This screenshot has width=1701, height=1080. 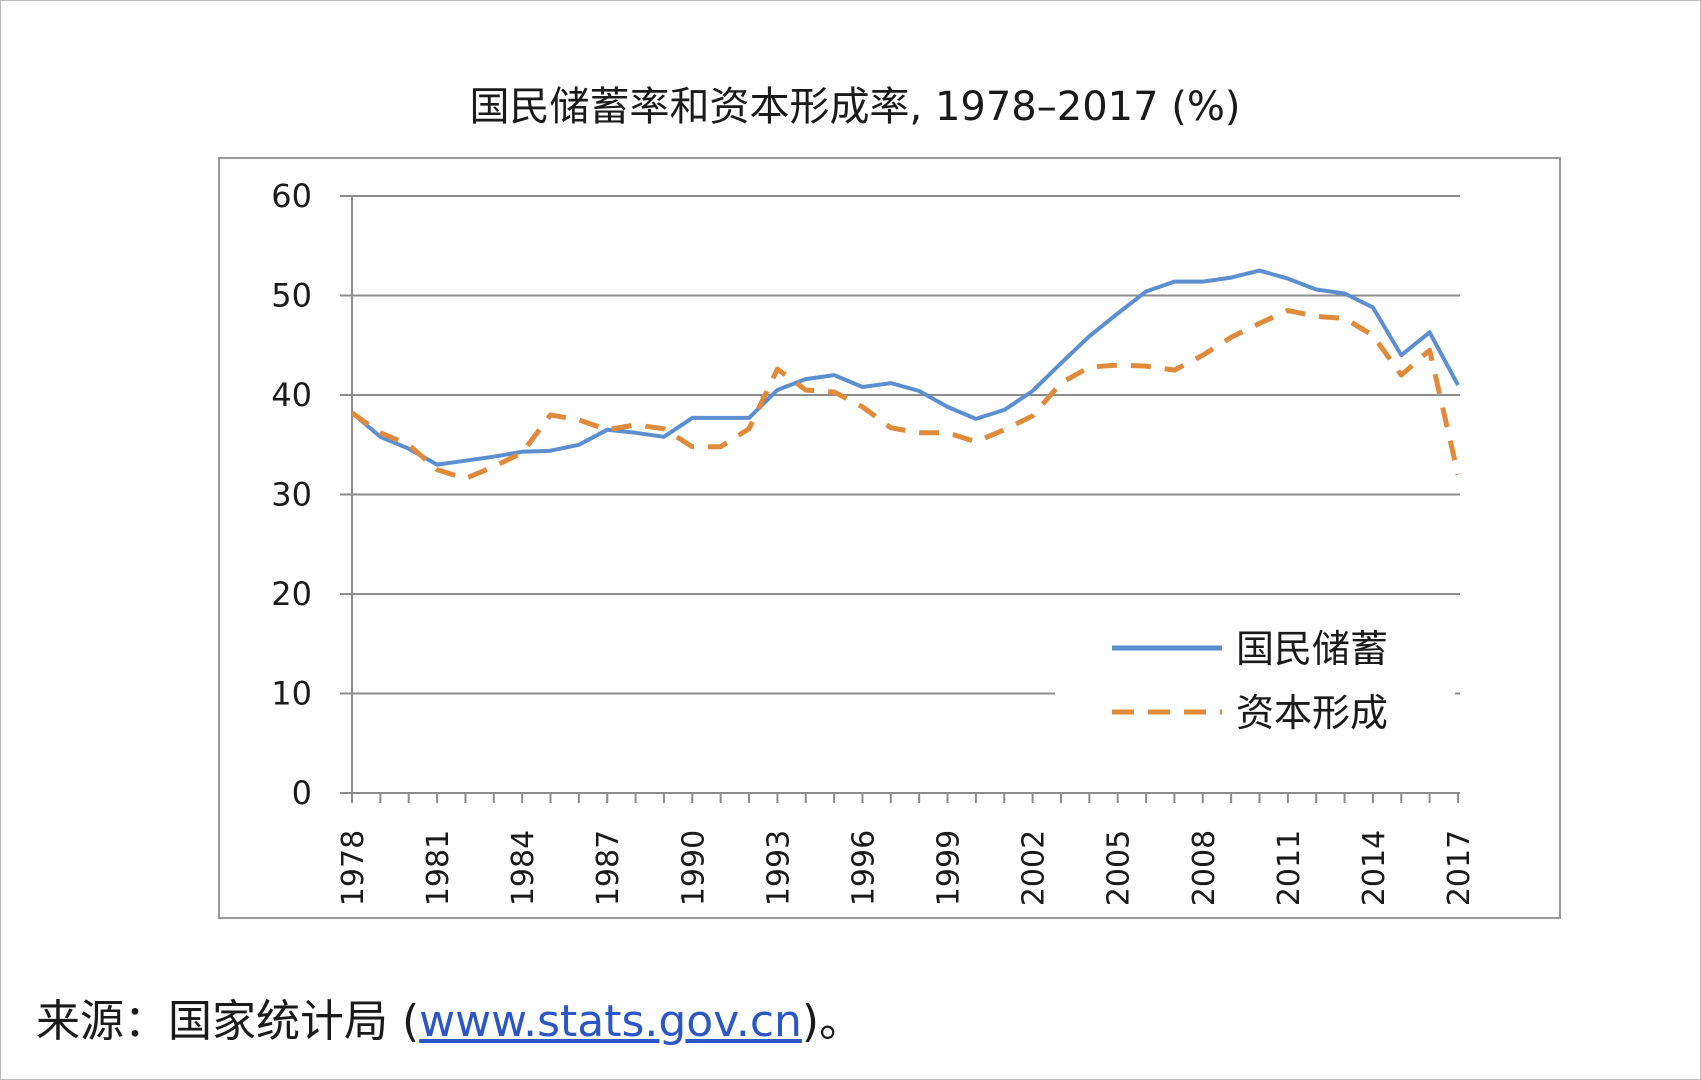 What do you see at coordinates (1312, 713) in the screenshot?
I see `legend-label-2: 资本形成` at bounding box center [1312, 713].